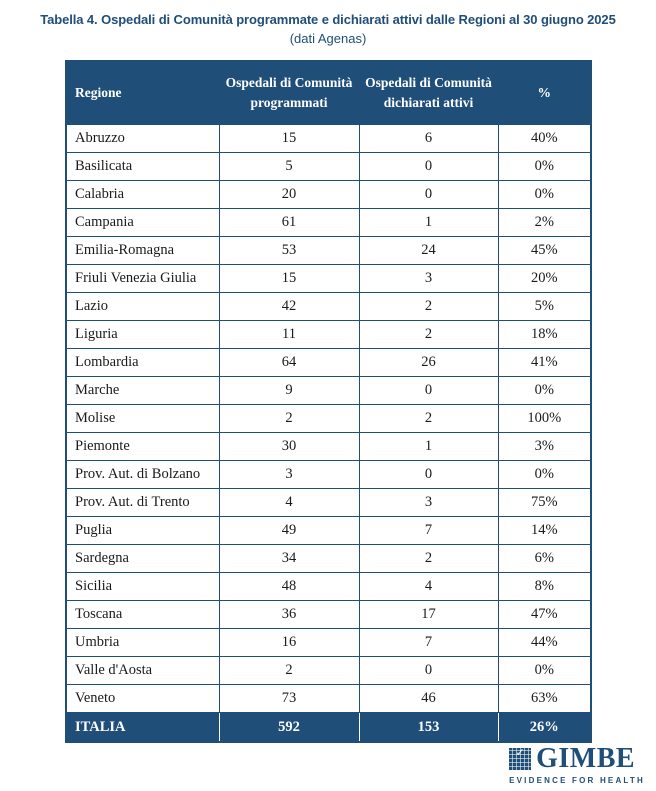 The height and width of the screenshot is (791, 656). Describe the element at coordinates (544, 362) in the screenshot. I see `percent-cell: 41%` at that location.